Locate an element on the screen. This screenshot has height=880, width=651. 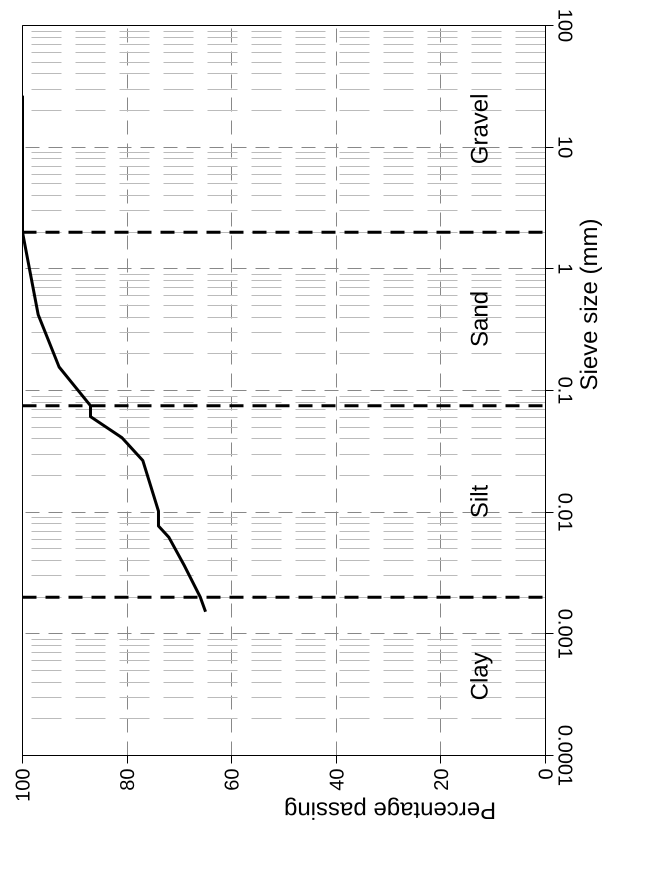
y-tick-label: 0.01 is located at coordinates (565, 512).